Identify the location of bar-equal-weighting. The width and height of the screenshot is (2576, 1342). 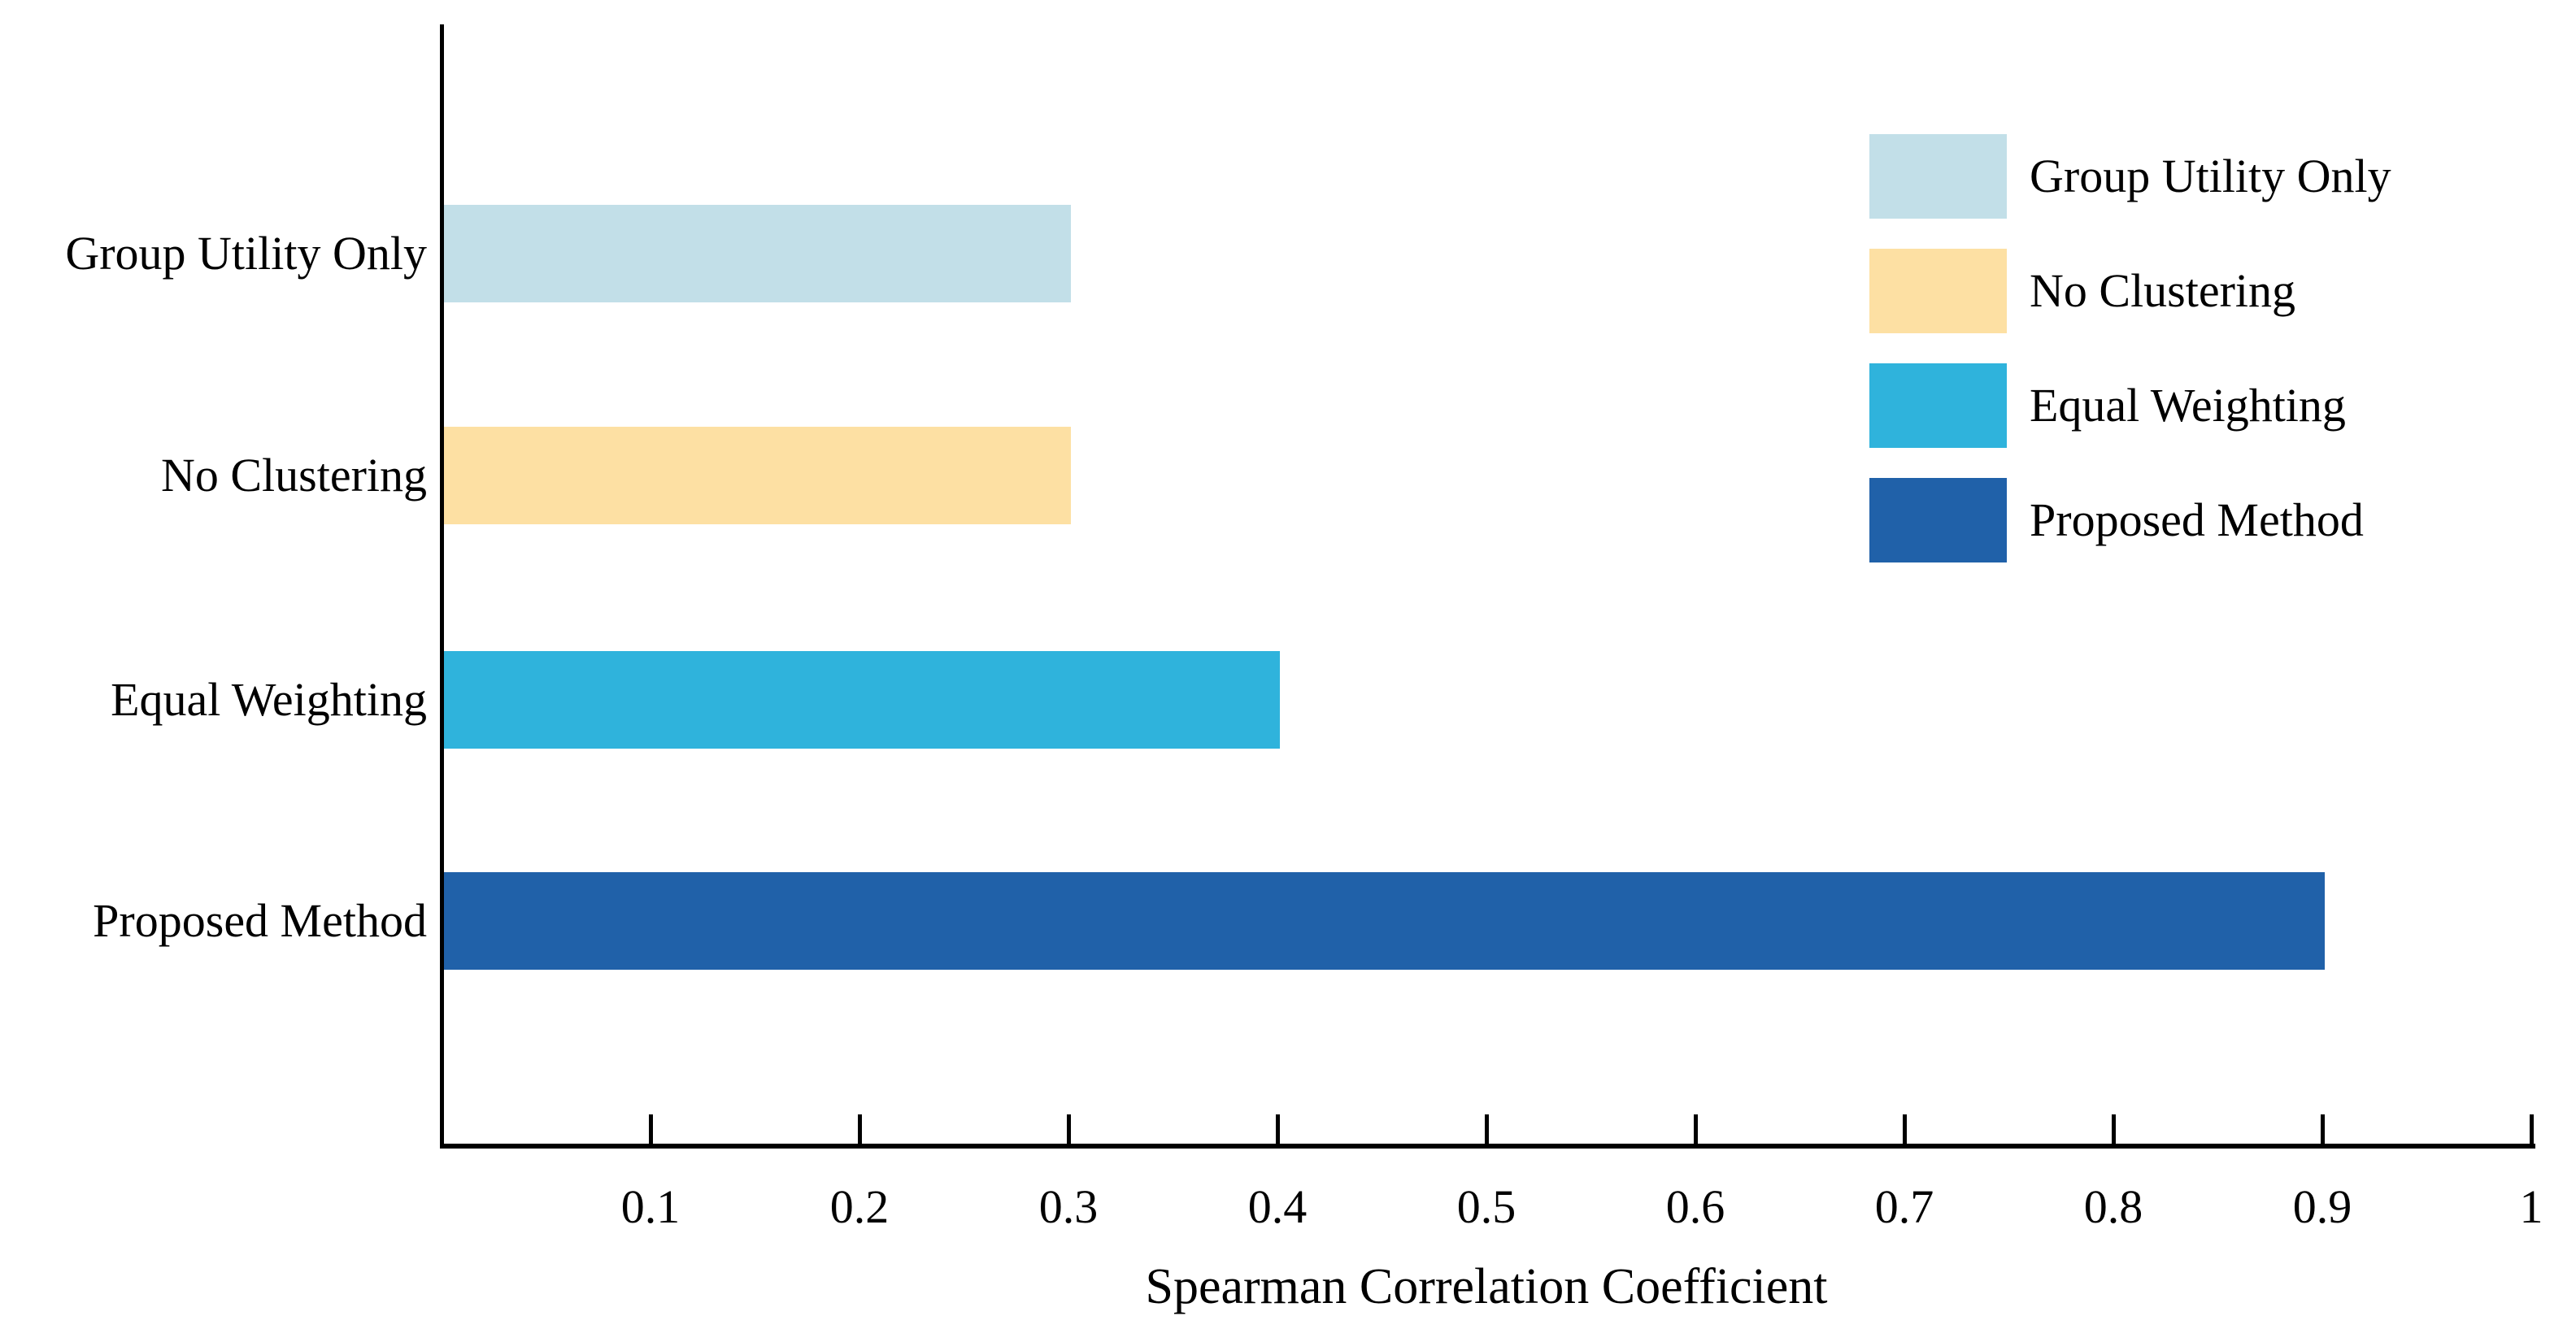
(862, 700).